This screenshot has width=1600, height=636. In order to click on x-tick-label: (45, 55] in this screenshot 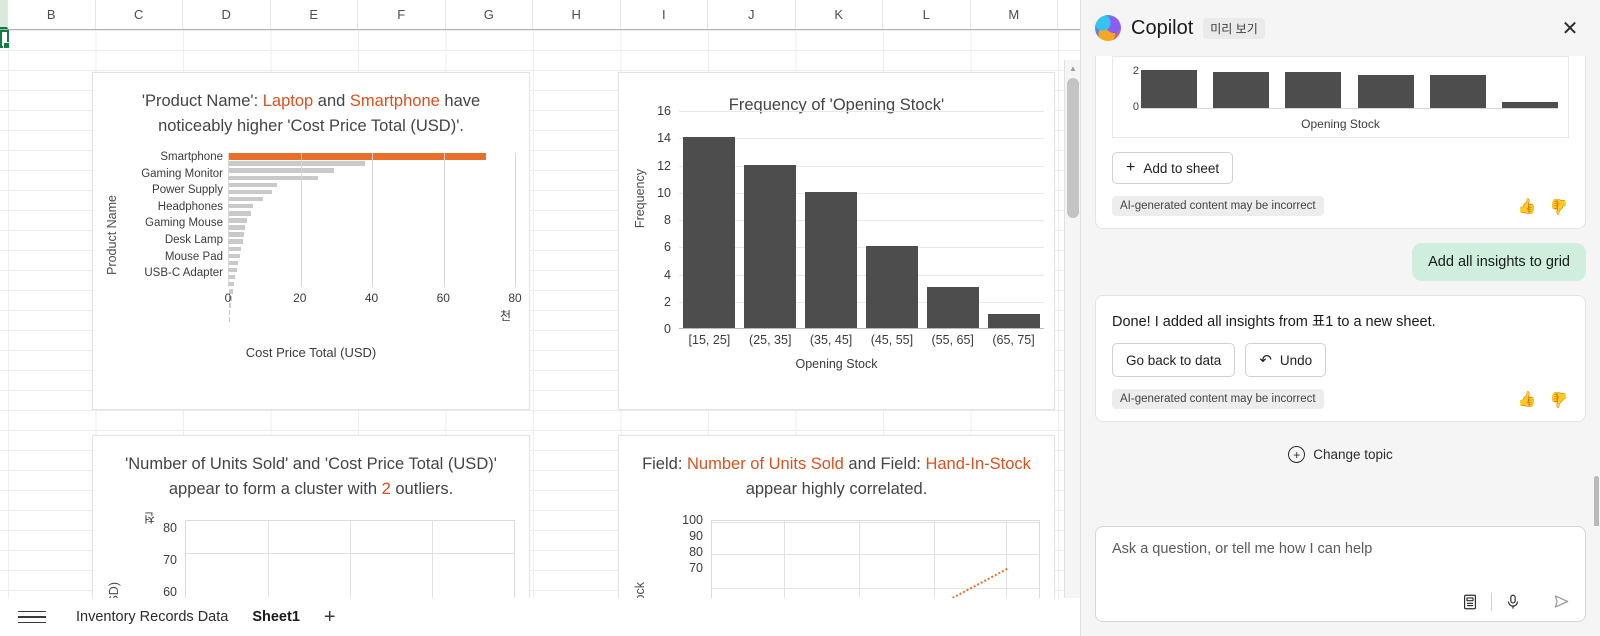, I will do `click(892, 340)`.